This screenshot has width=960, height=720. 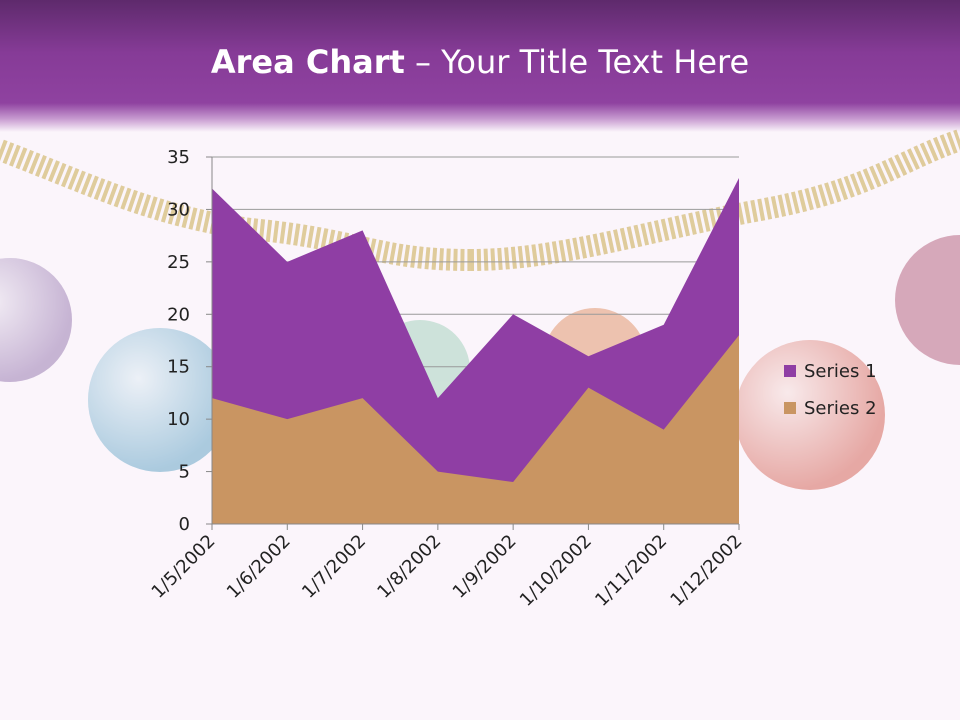 What do you see at coordinates (178, 209) in the screenshot?
I see `y-tick-label-6: 30` at bounding box center [178, 209].